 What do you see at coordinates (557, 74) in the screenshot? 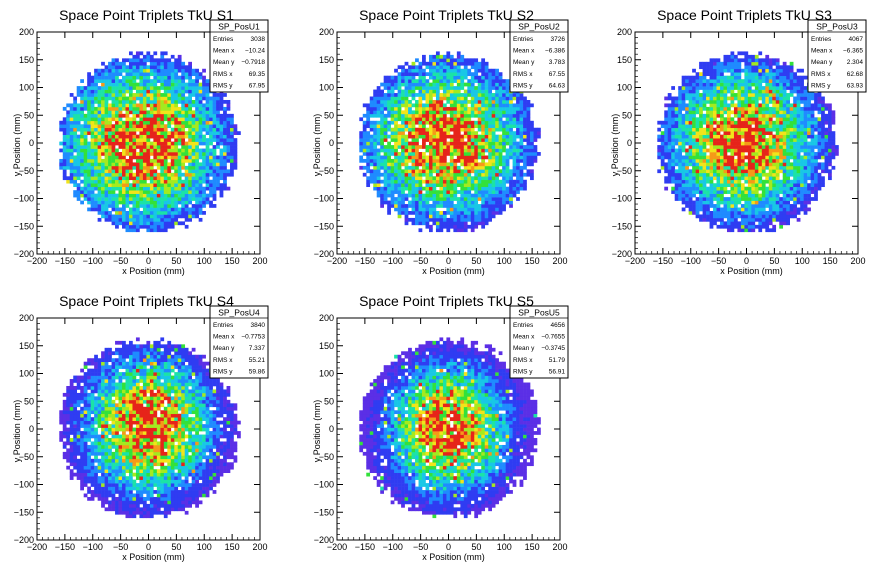
I see `stats-value: 67.55` at bounding box center [557, 74].